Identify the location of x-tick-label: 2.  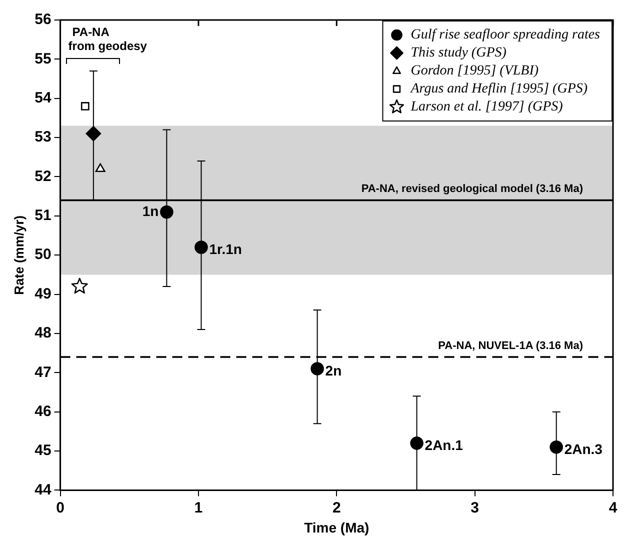
(336, 507).